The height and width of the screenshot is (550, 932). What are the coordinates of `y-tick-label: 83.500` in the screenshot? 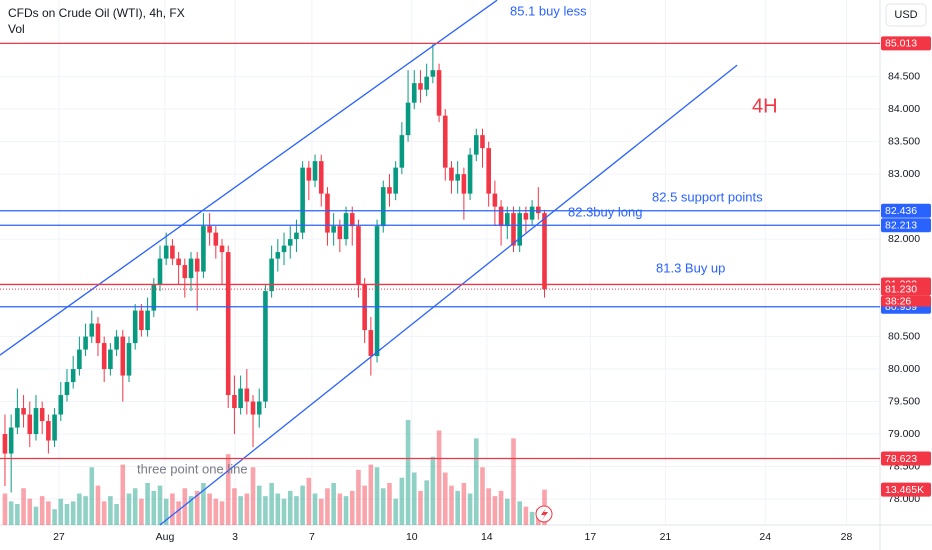 It's located at (904, 141).